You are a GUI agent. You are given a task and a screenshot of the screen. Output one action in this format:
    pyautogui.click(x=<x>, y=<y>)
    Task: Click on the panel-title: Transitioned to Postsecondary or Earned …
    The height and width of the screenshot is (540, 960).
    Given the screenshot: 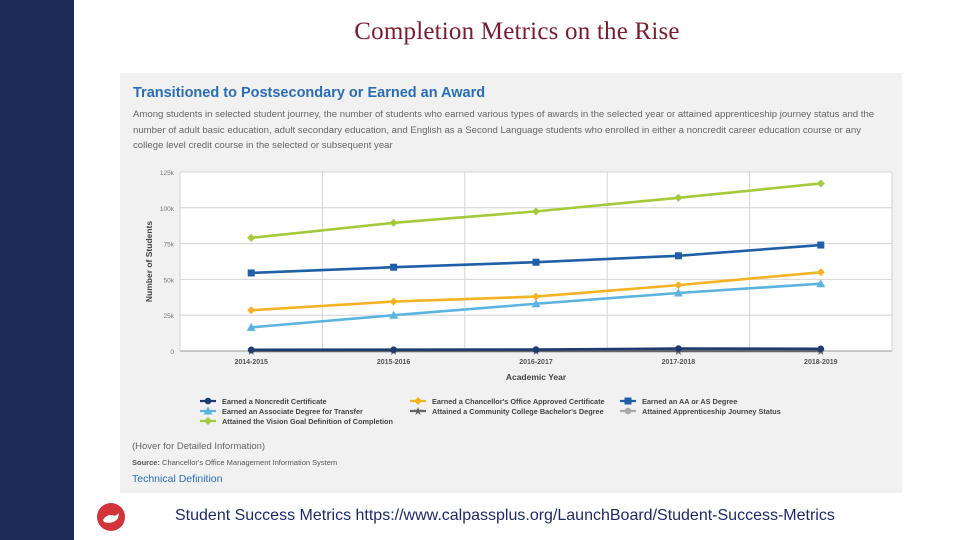 What is the action you would take?
    pyautogui.click(x=309, y=93)
    